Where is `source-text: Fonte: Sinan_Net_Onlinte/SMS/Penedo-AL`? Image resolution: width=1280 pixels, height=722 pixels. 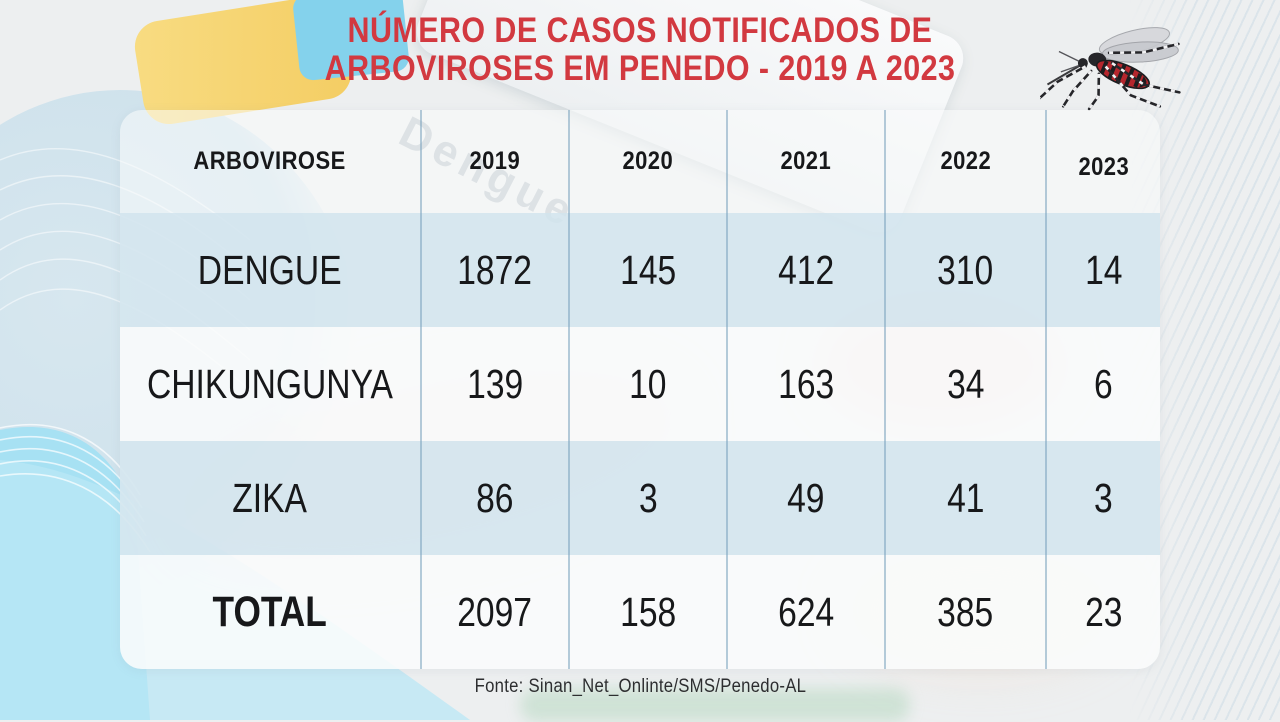 source-text: Fonte: Sinan_Net_Onlinte/SMS/Penedo-AL is located at coordinates (640, 686).